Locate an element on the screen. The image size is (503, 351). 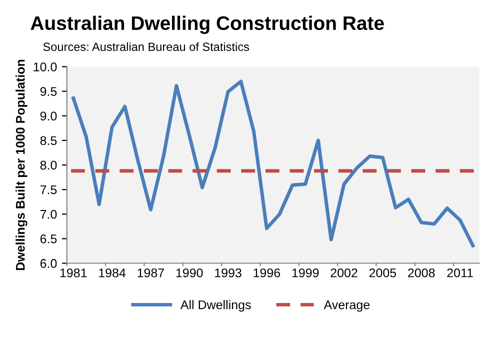
y-tick-label: 9.0 is located at coordinates (48, 116).